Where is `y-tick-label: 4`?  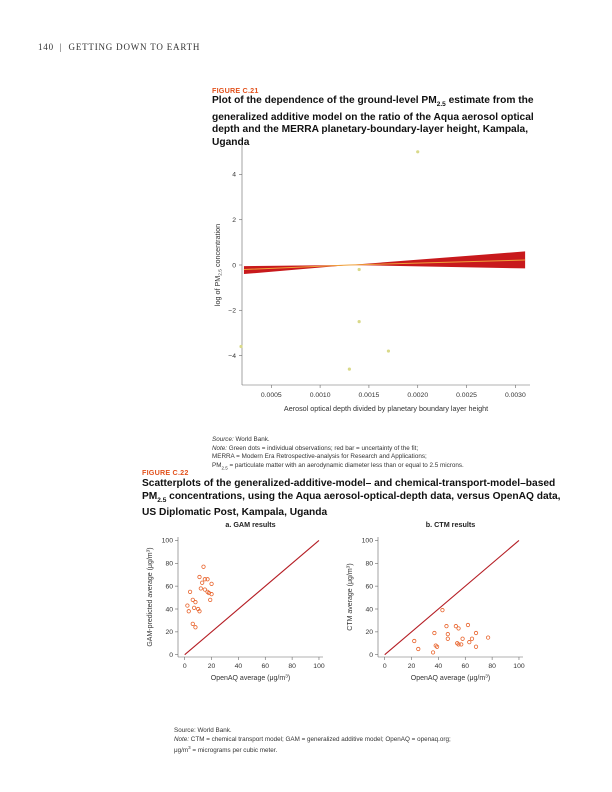
y-tick-label: 4 is located at coordinates (234, 175).